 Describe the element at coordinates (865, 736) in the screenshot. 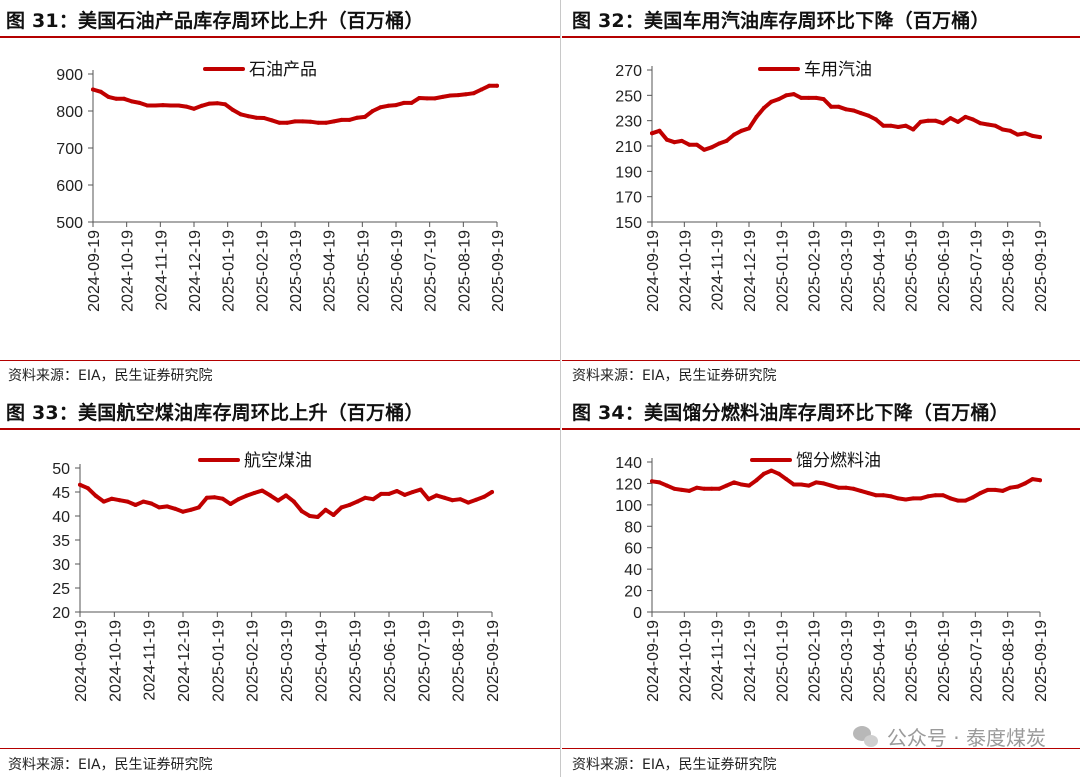

I see `wechat-icon` at that location.